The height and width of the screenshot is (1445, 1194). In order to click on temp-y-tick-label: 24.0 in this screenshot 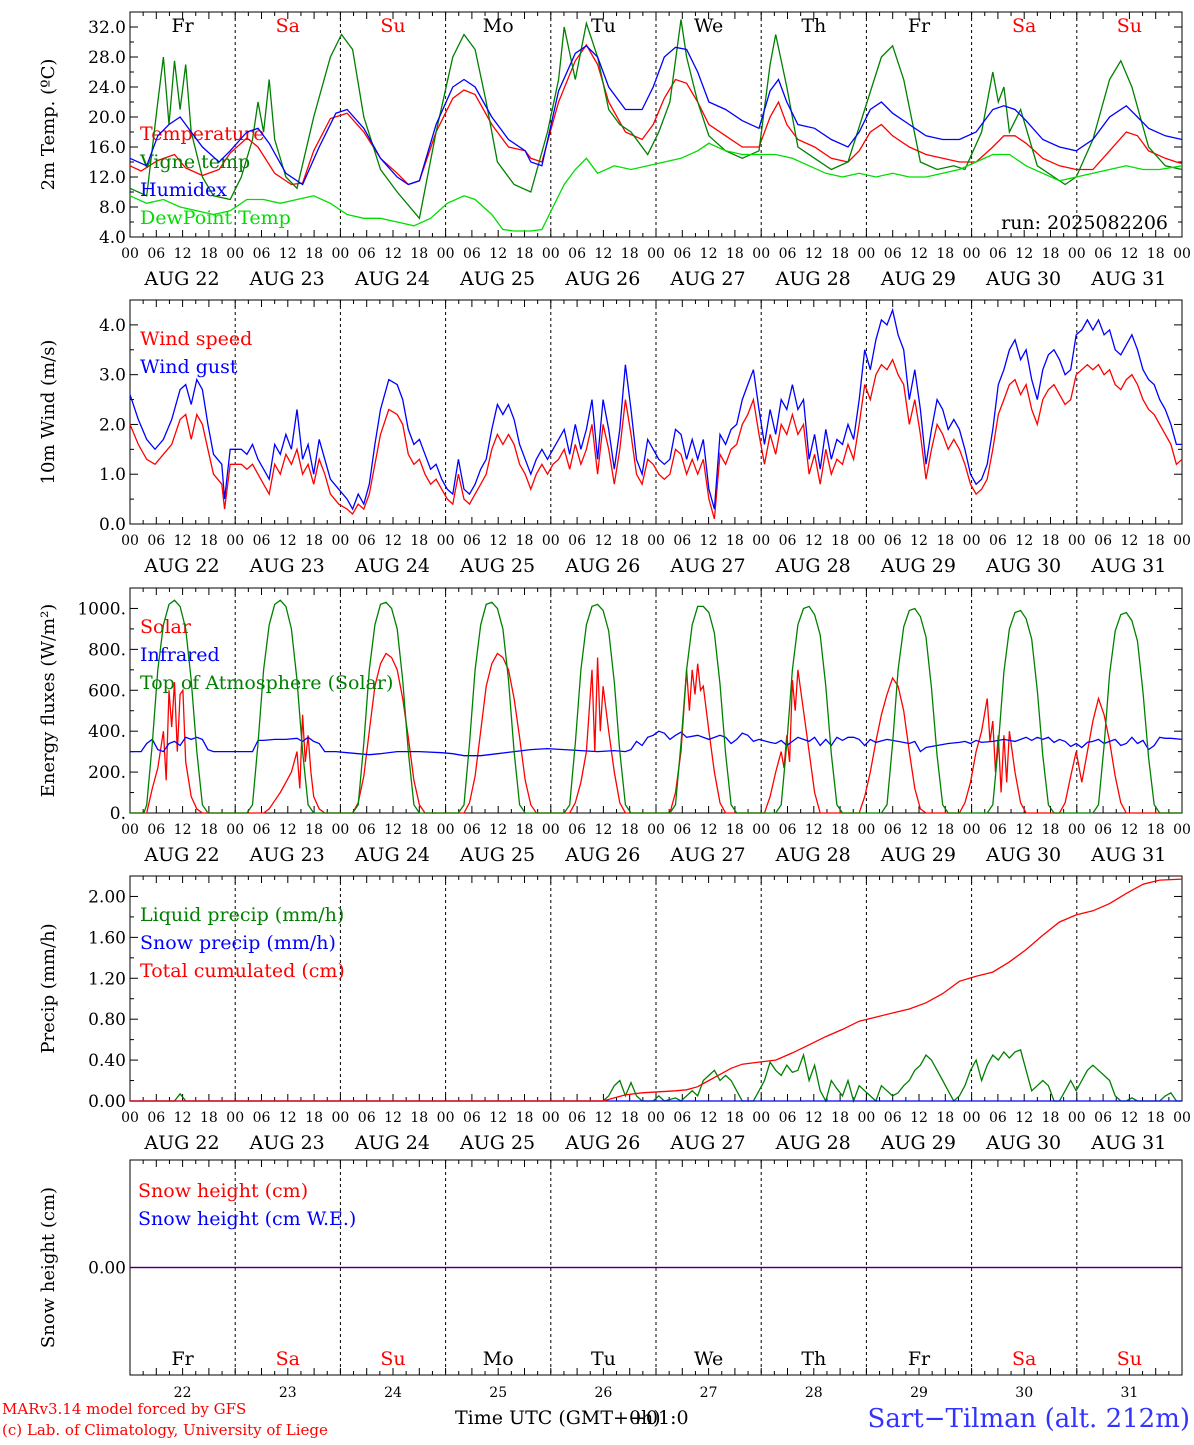, I will do `click(107, 88)`.